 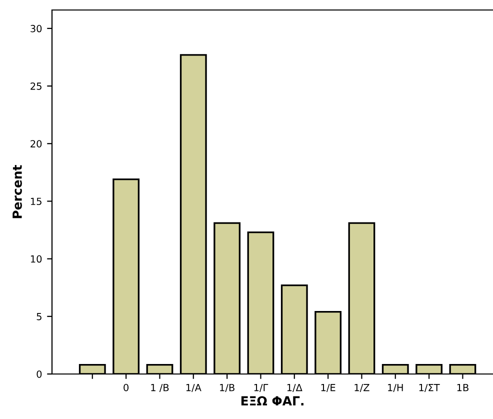 What do you see at coordinates (36, 28) in the screenshot?
I see `y-tick-label: 30` at bounding box center [36, 28].